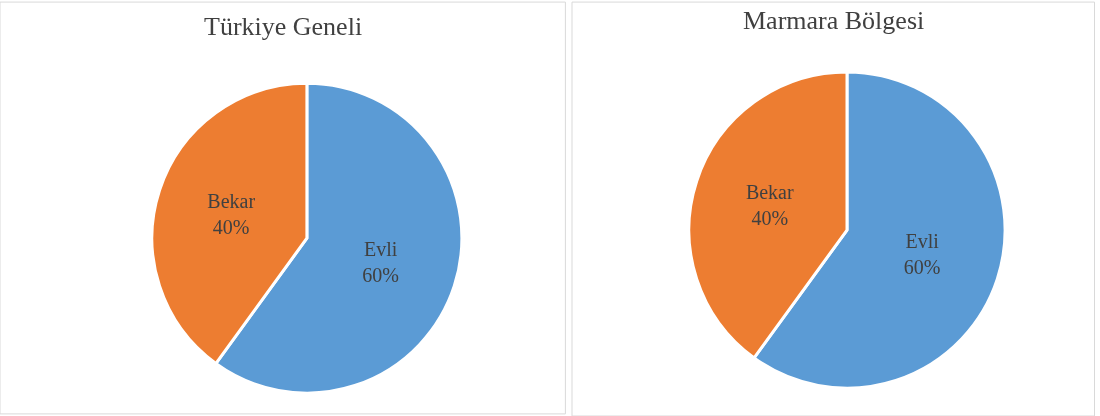 Image resolution: width=1100 pixels, height=416 pixels. I want to click on chart-title: Türkiye Geneli, so click(283, 26).